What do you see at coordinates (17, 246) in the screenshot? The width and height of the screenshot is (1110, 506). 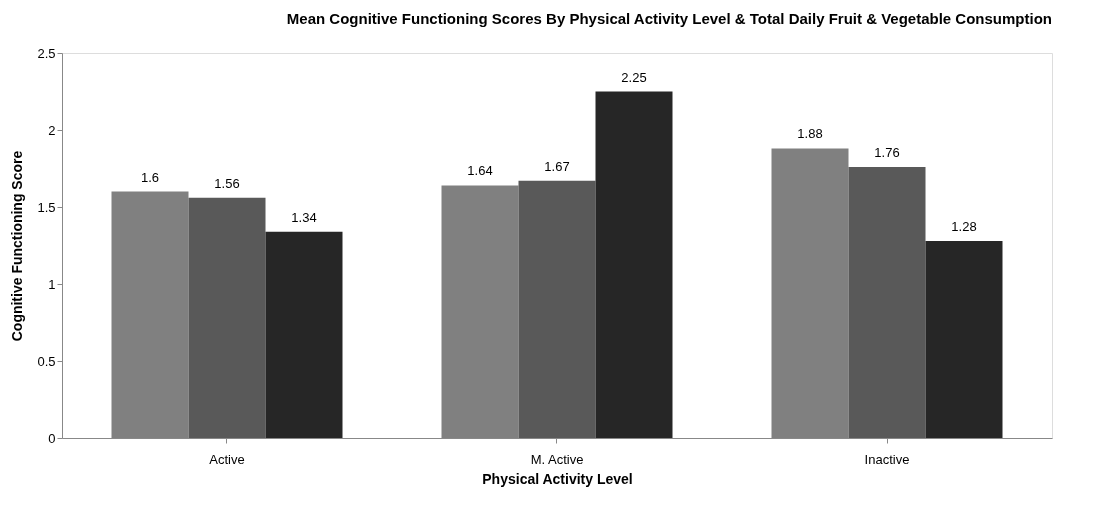 I see `y-axis-title: Cognitive Functioning Score` at bounding box center [17, 246].